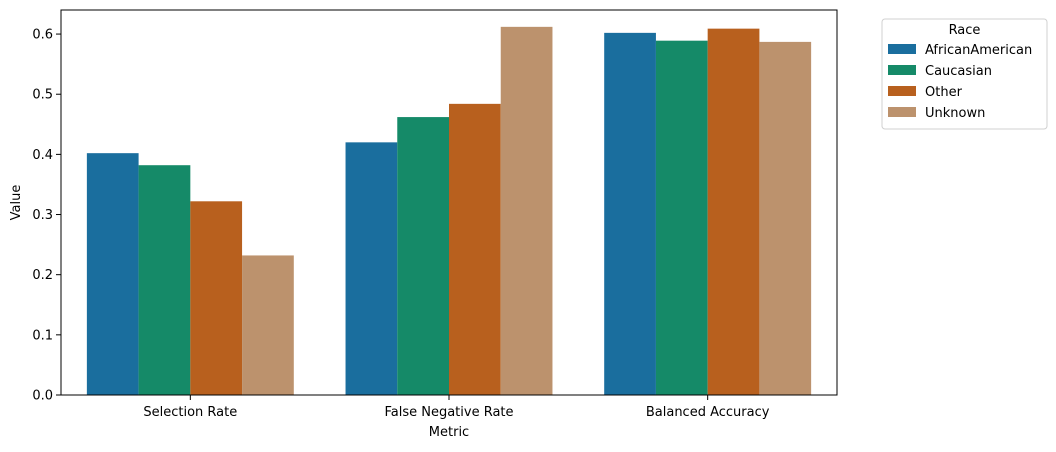 The height and width of the screenshot is (452, 1056). What do you see at coordinates (708, 412) in the screenshot?
I see `x-tick-label: Balanced Accuracy` at bounding box center [708, 412].